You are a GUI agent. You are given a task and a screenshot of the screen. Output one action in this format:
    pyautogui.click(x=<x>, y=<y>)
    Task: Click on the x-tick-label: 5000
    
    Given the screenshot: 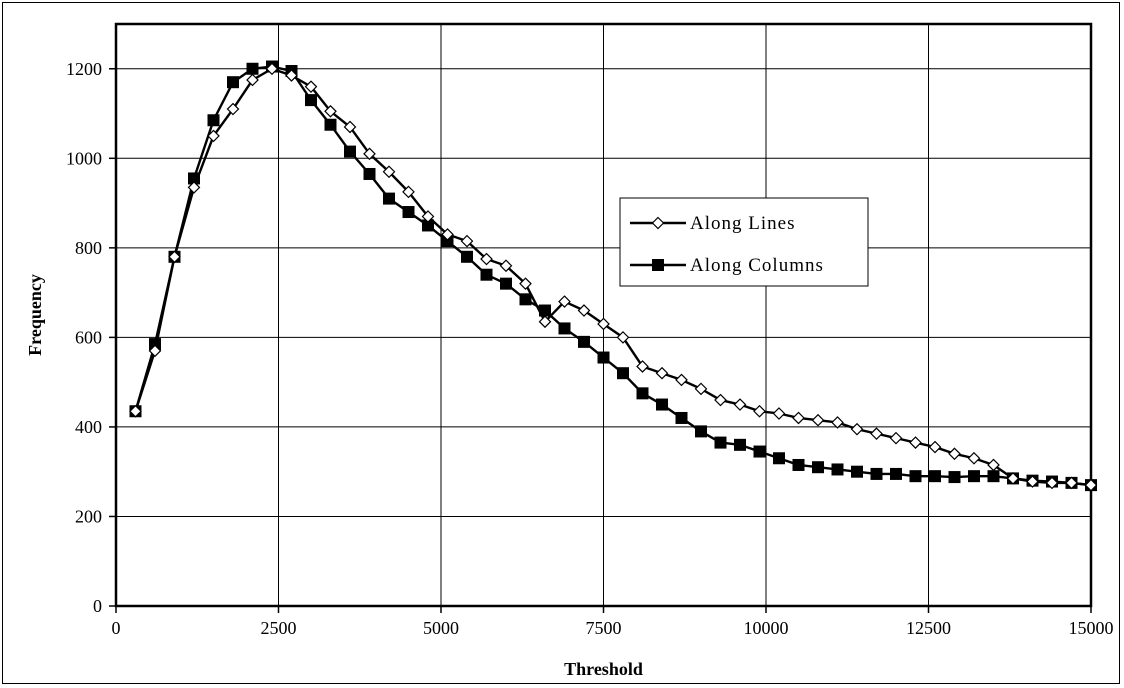 What is the action you would take?
    pyautogui.click(x=441, y=628)
    